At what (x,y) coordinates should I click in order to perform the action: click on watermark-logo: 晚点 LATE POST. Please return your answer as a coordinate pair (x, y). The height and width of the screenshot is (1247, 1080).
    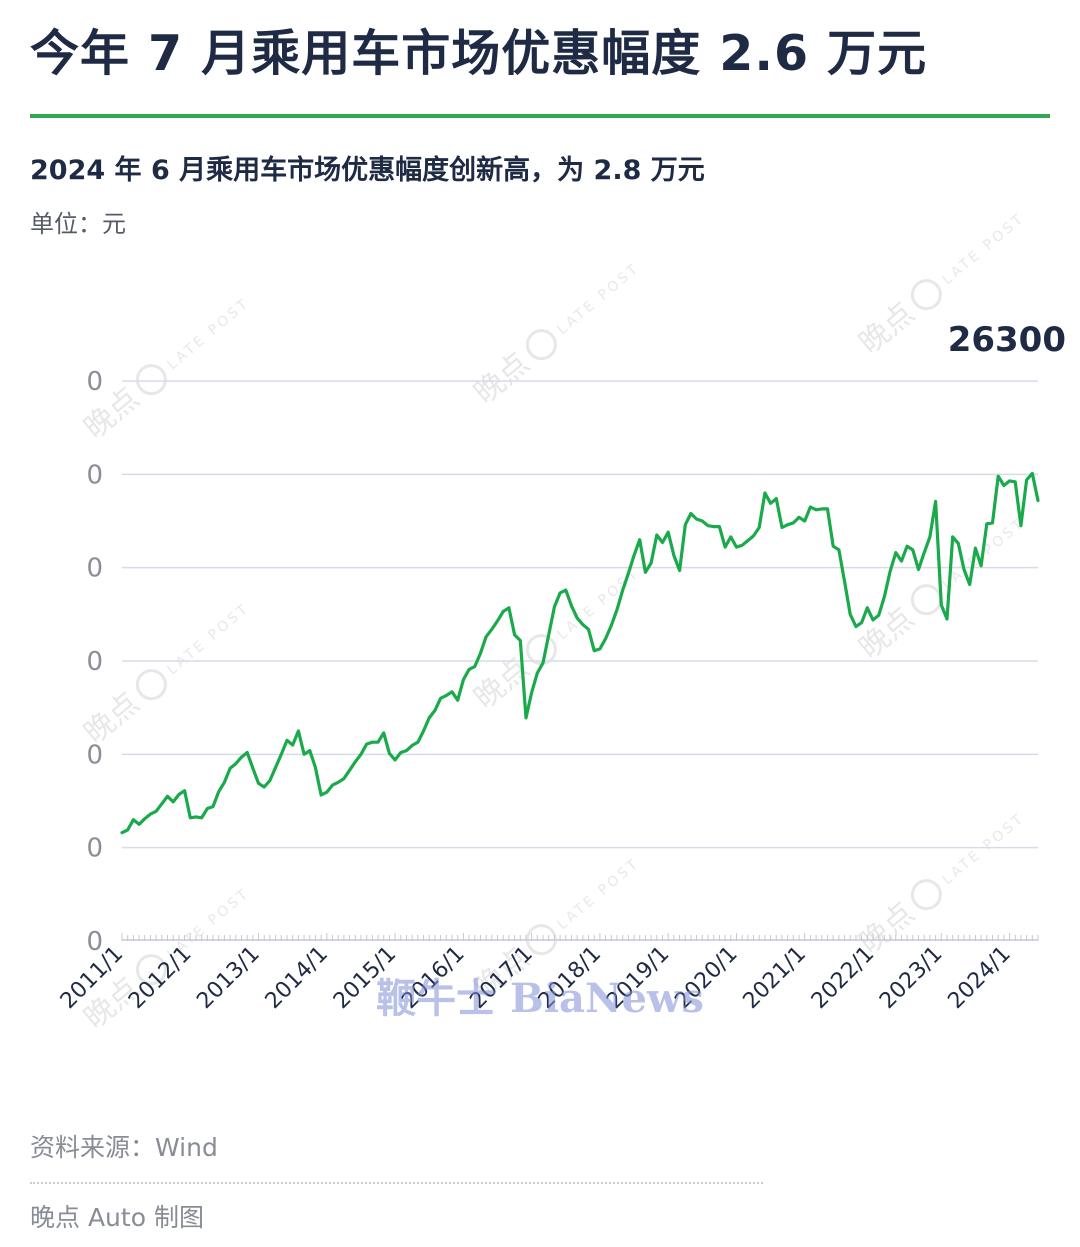
    Looking at the image, I should click on (555, 335).